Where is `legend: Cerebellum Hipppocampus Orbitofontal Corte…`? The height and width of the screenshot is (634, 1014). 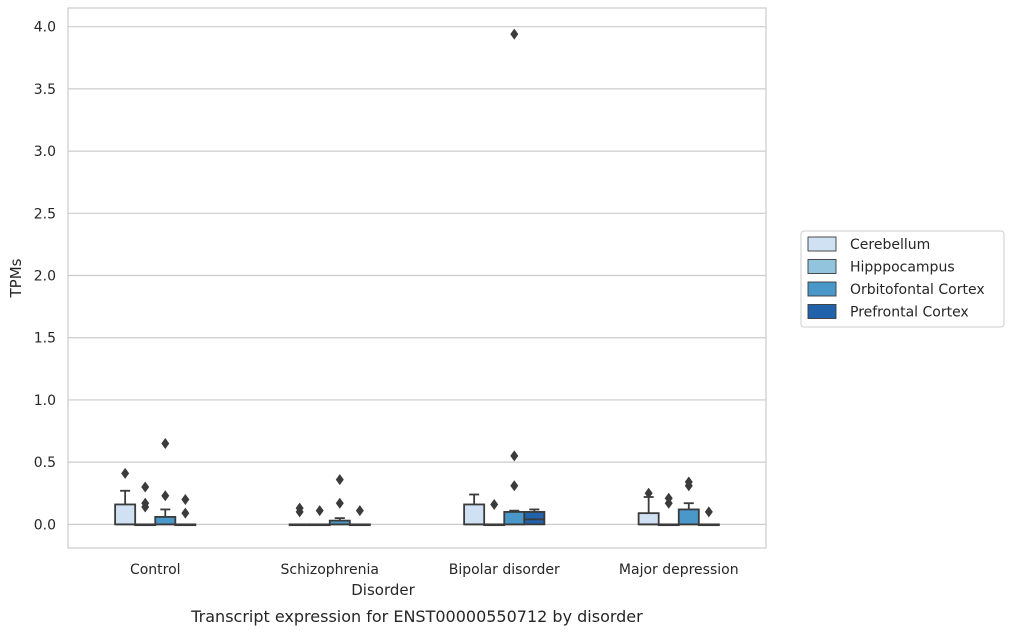
legend: Cerebellum Hipppocampus Orbitofontal Corte… is located at coordinates (902, 279).